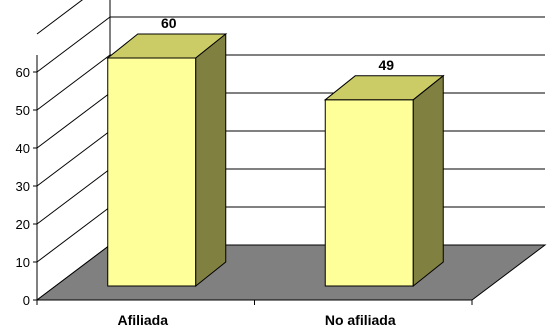  Describe the element at coordinates (23, 72) in the screenshot. I see `y-tick-label: 60` at that location.